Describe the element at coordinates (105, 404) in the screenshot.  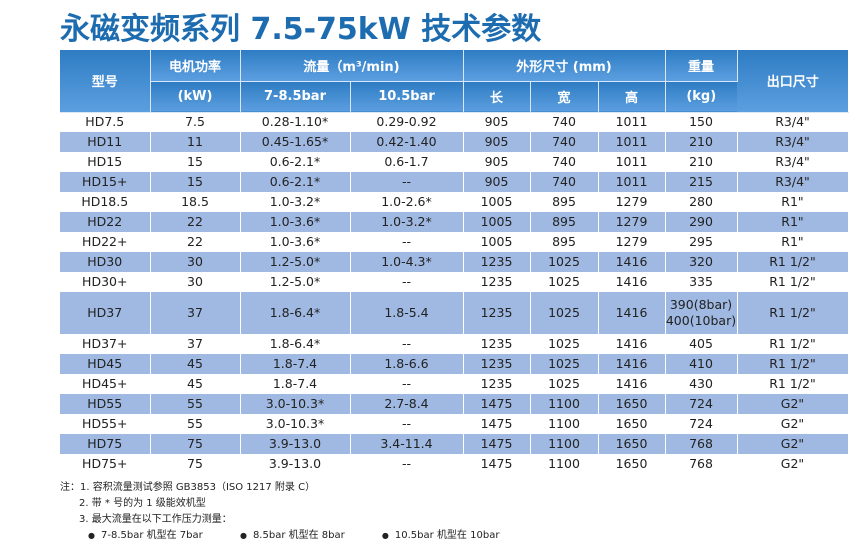
I see `cell-model: HD55` at that location.